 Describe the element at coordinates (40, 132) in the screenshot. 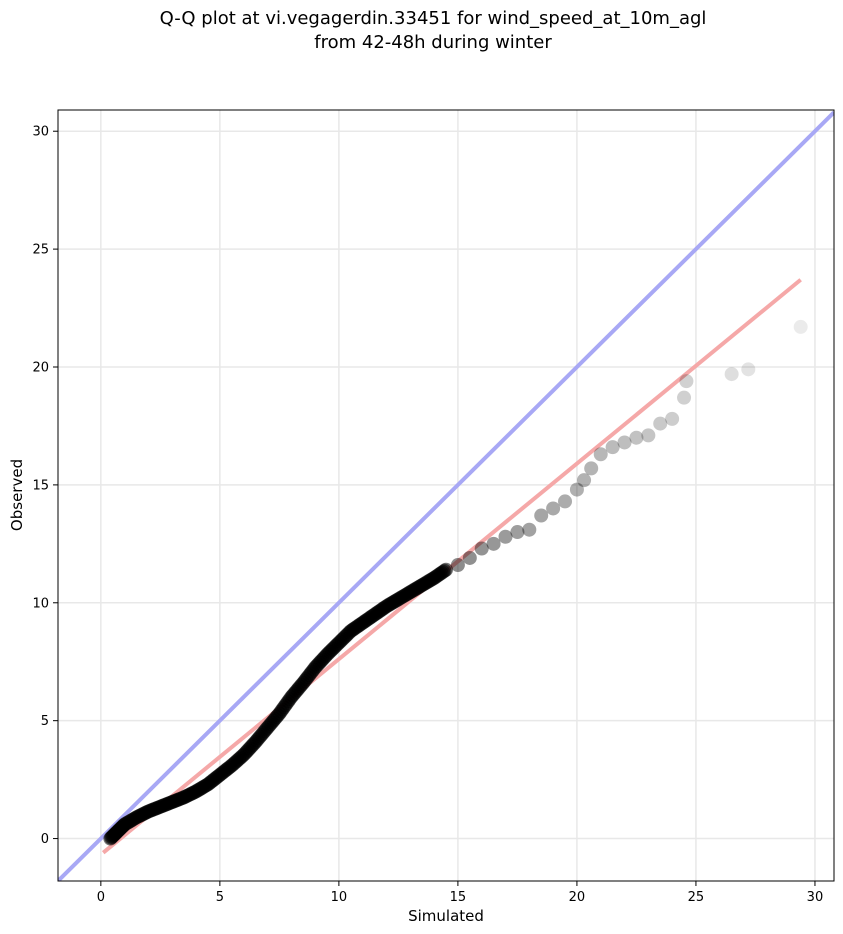

I see `y-tick-label: 30` at that location.